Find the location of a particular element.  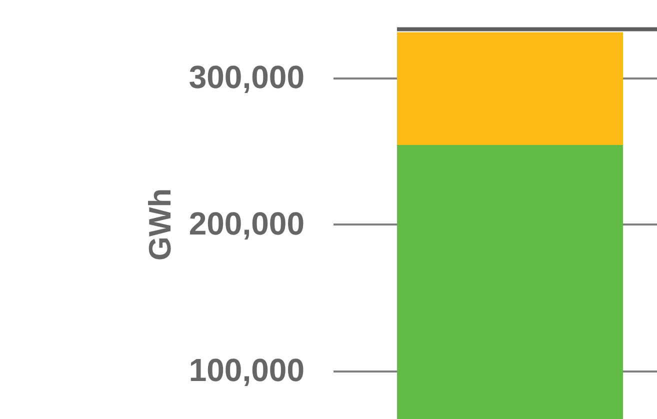

y-tick-label: 300,000 is located at coordinates (246, 77).